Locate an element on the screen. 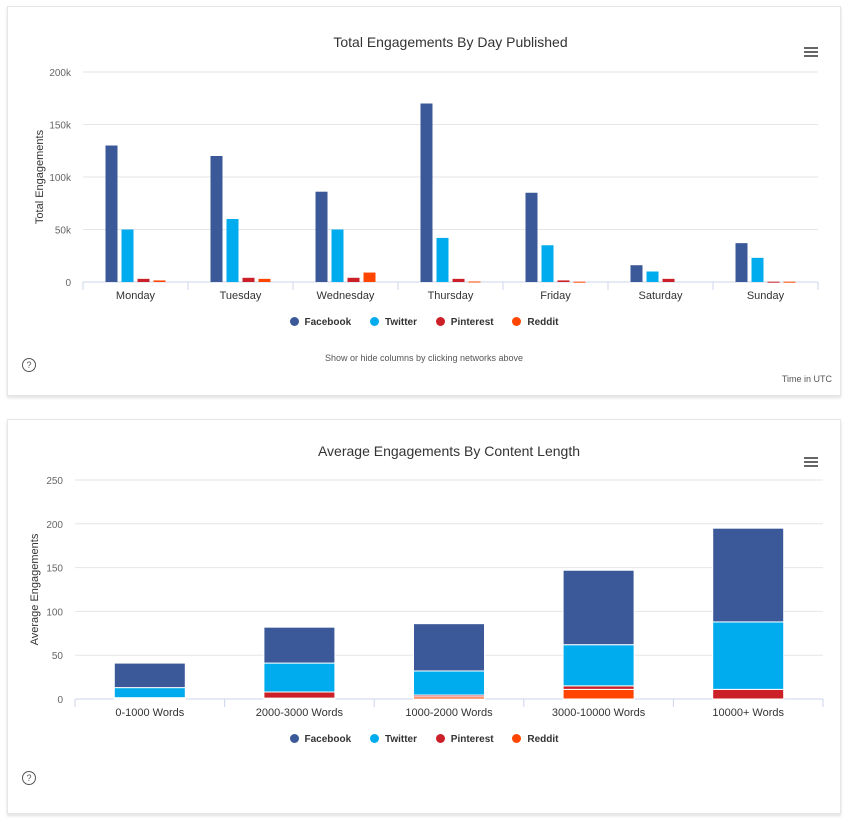 The image size is (850, 824). x-tick-label: Sunday is located at coordinates (766, 296).